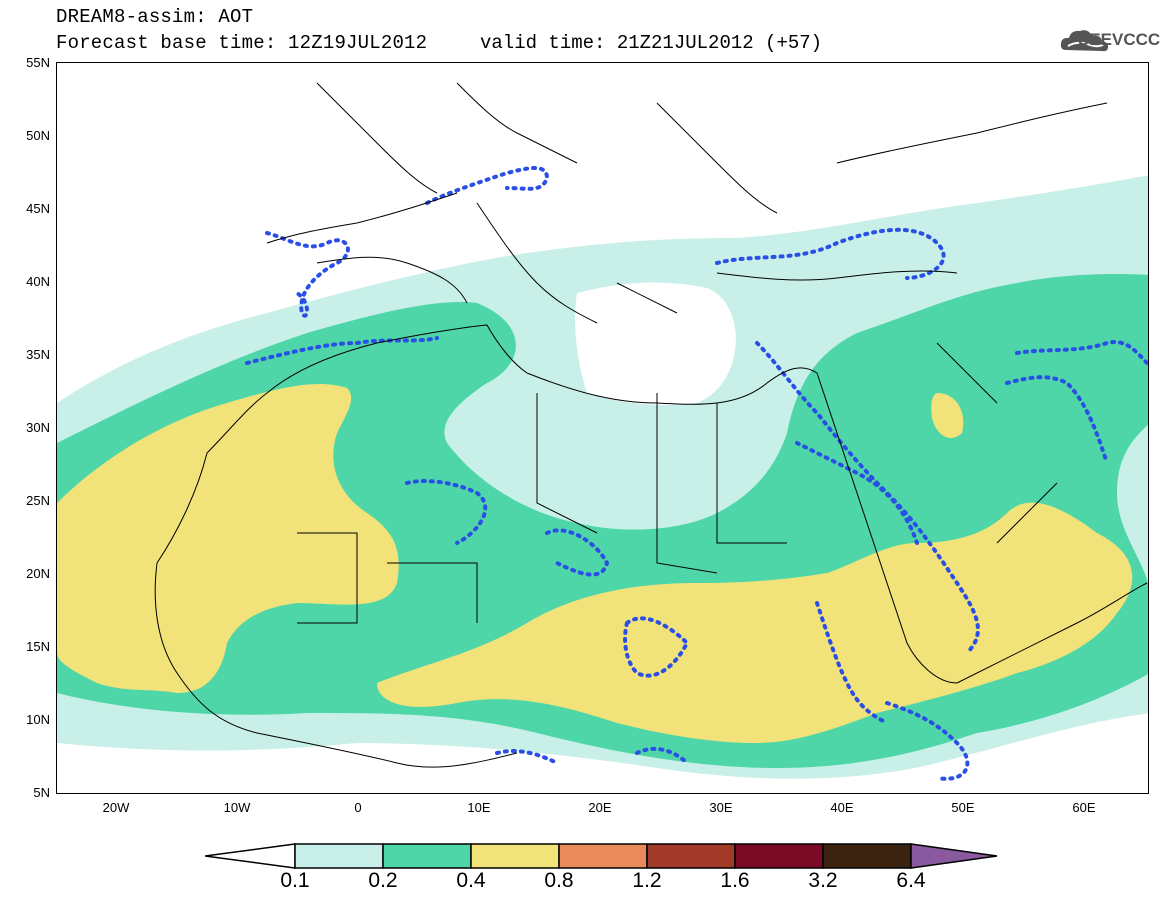 This screenshot has width=1165, height=905. I want to click on colorbar-segment-0.8, so click(603, 856).